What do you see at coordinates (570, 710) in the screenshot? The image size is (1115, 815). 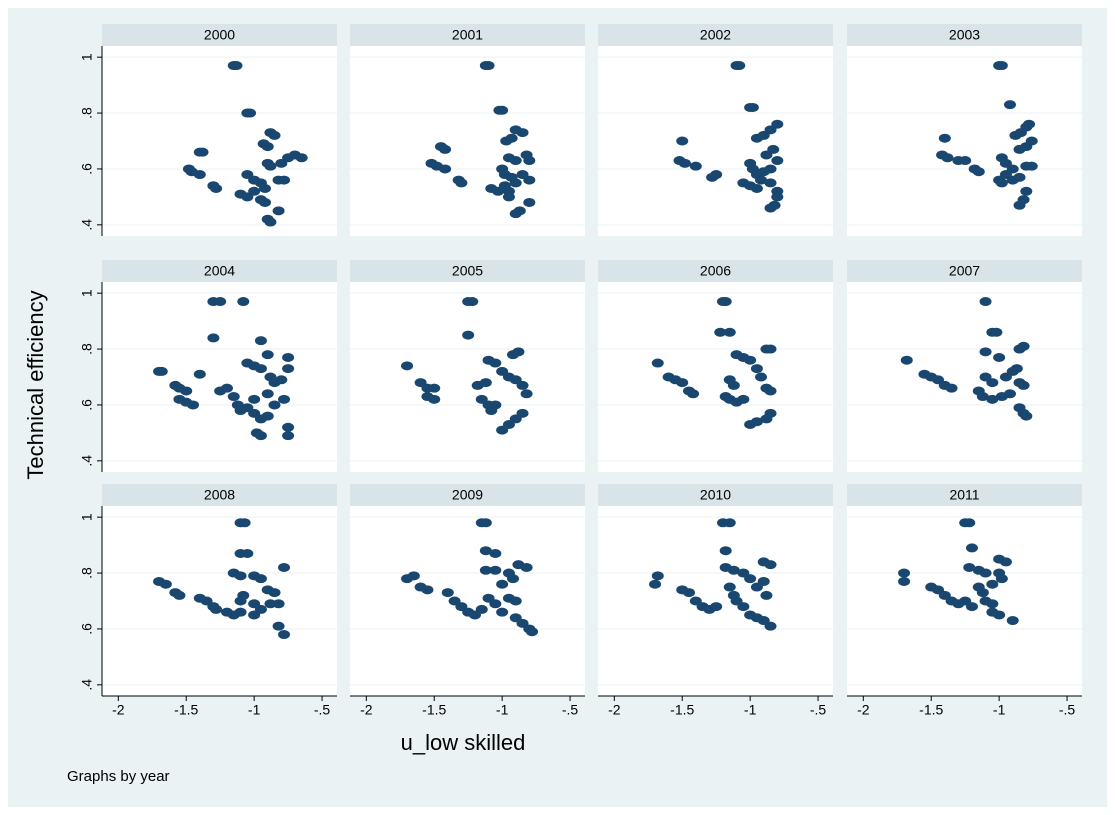 I see `x-tick-label: -.5` at bounding box center [570, 710].